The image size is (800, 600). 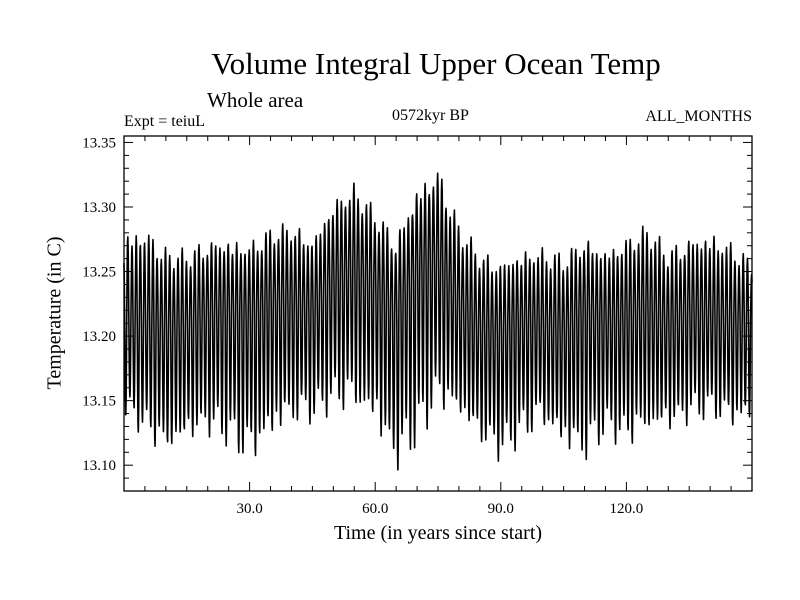 What do you see at coordinates (99, 466) in the screenshot?
I see `y-tick-label: 13.10` at bounding box center [99, 466].